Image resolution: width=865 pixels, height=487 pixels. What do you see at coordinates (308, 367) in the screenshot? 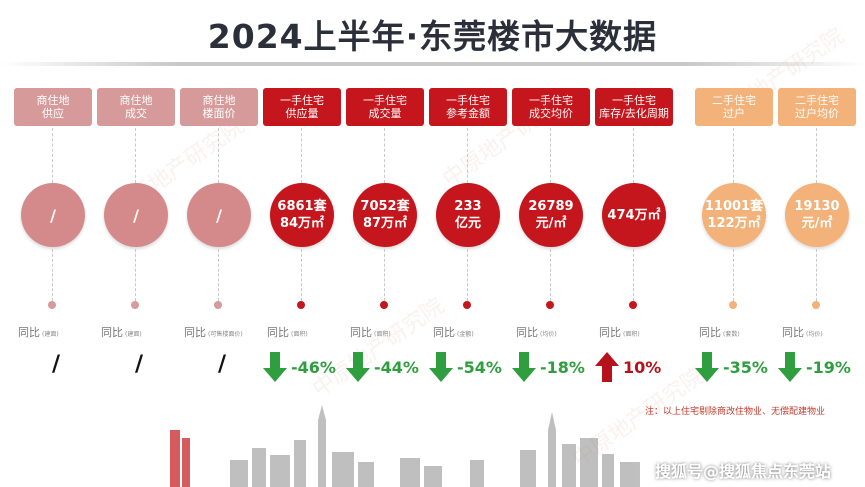
I see `yoy-change: -46%` at bounding box center [308, 367].